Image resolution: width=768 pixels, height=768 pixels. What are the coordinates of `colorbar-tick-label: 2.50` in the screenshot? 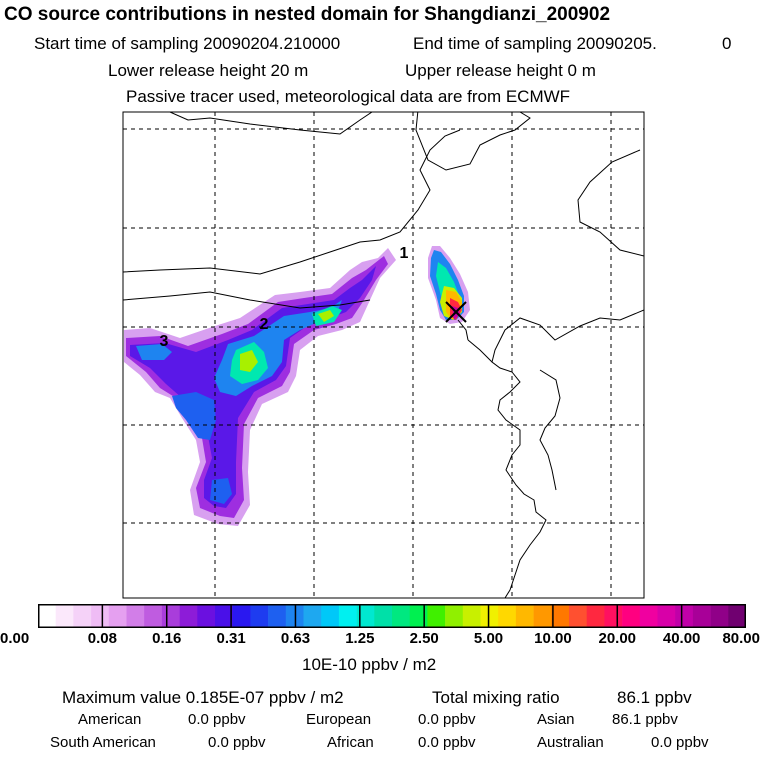 It's located at (424, 638).